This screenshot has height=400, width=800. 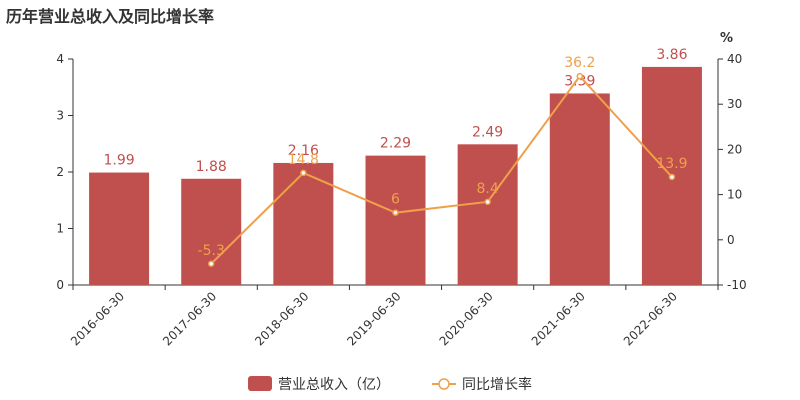 What do you see at coordinates (579, 63) in the screenshot?
I see `line-data-label: 36.2` at bounding box center [579, 63].